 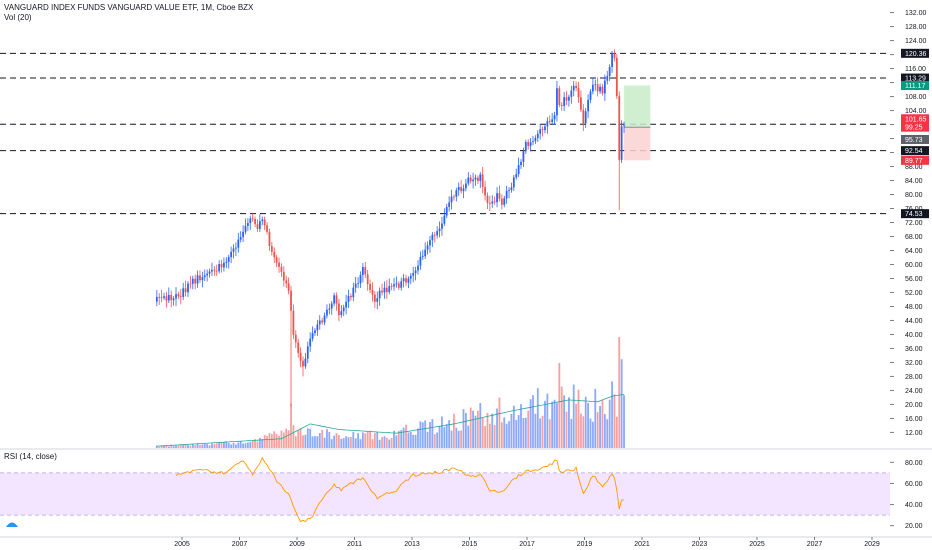 What do you see at coordinates (915, 214) in the screenshot?
I see `level-price-label: 74.53` at bounding box center [915, 214].